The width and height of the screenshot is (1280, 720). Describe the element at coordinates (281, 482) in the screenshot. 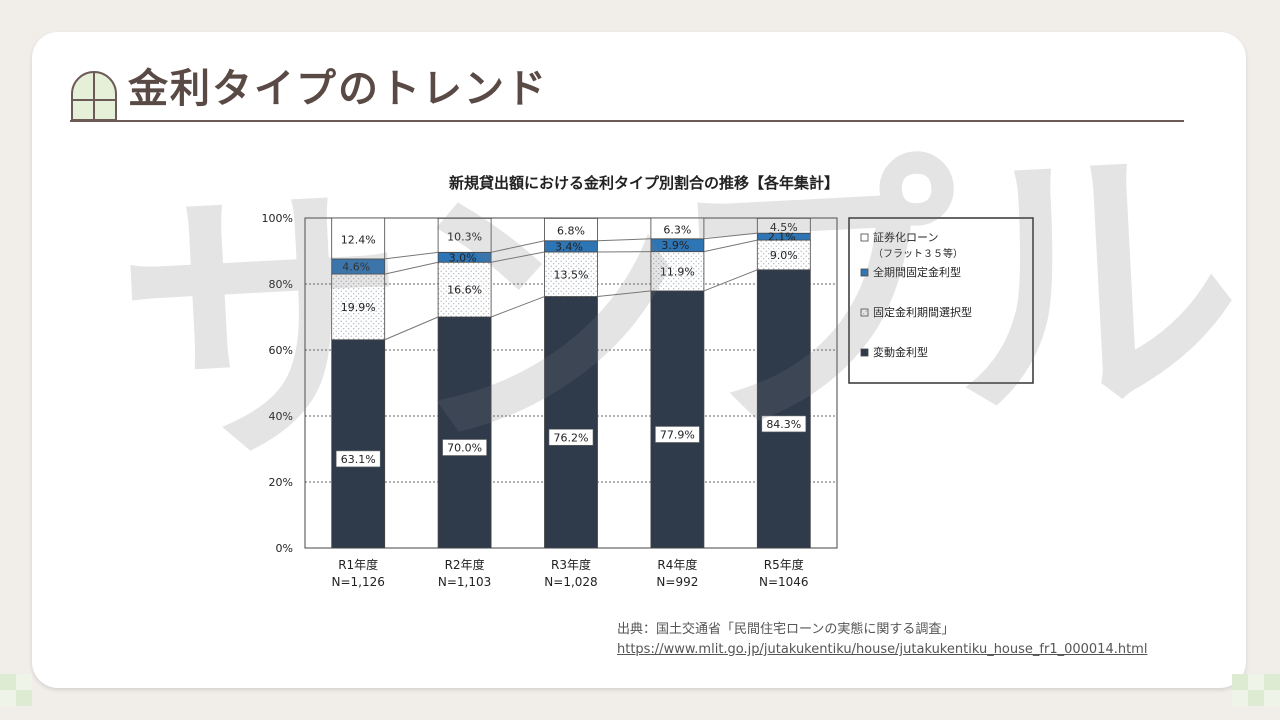

I see `y-tick-label: 20%` at that location.